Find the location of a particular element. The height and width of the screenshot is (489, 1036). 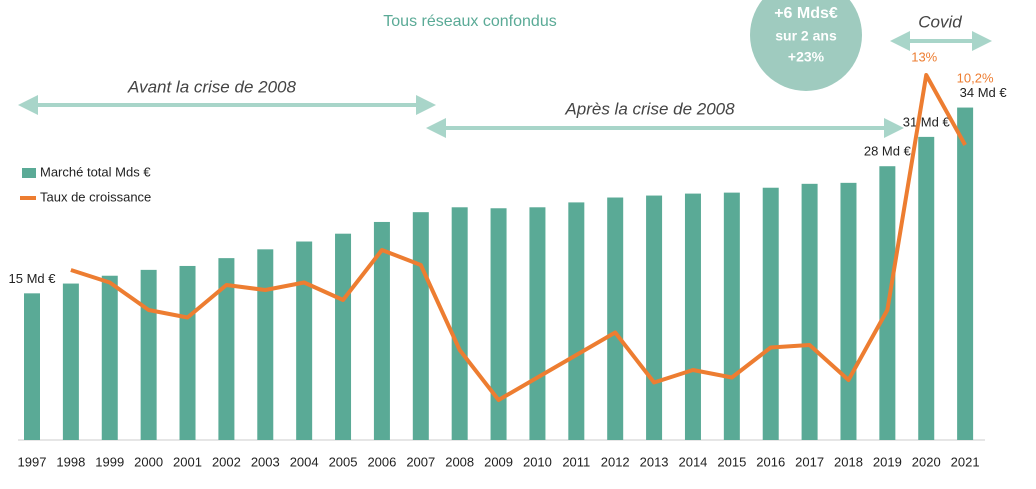

x-tick-label: 1997 is located at coordinates (32, 461).